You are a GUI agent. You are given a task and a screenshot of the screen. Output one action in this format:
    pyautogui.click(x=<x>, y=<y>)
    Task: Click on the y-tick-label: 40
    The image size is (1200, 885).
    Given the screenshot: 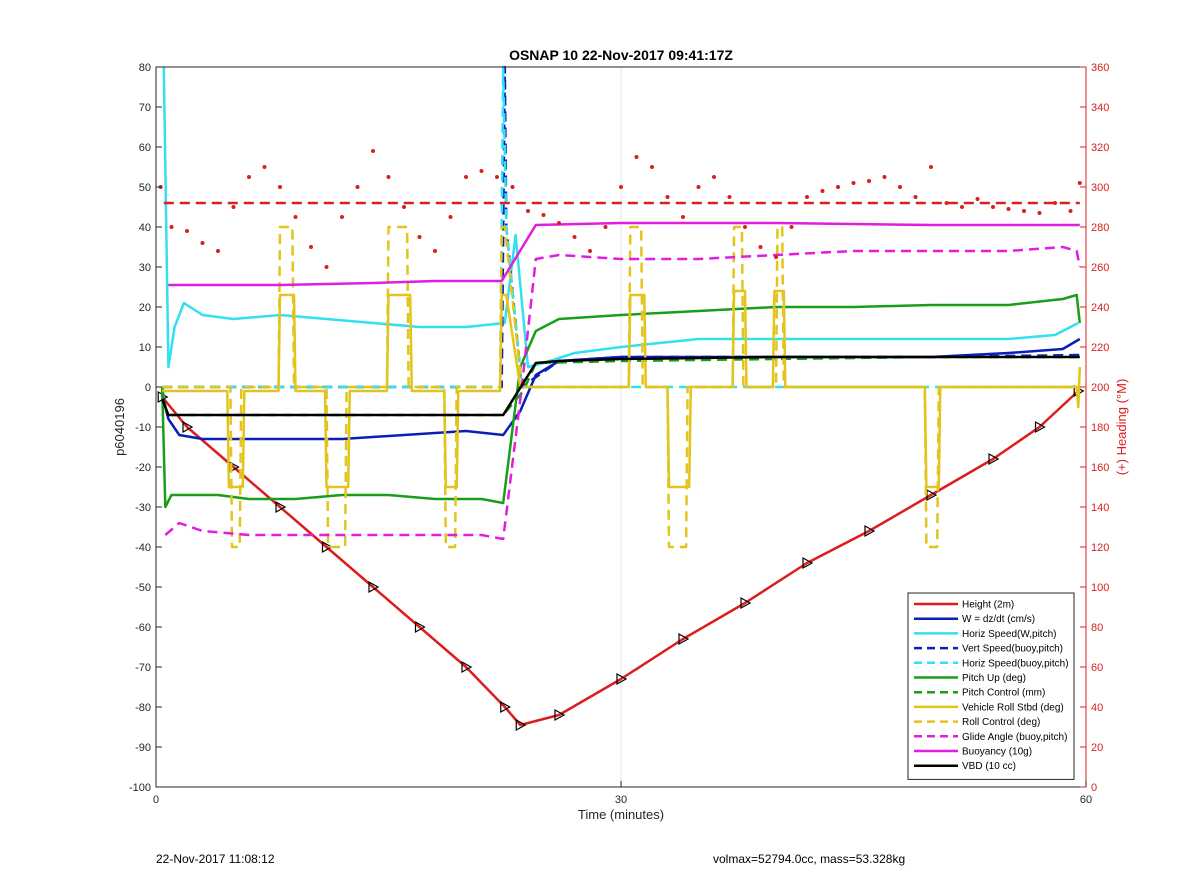 What is the action you would take?
    pyautogui.click(x=145, y=228)
    